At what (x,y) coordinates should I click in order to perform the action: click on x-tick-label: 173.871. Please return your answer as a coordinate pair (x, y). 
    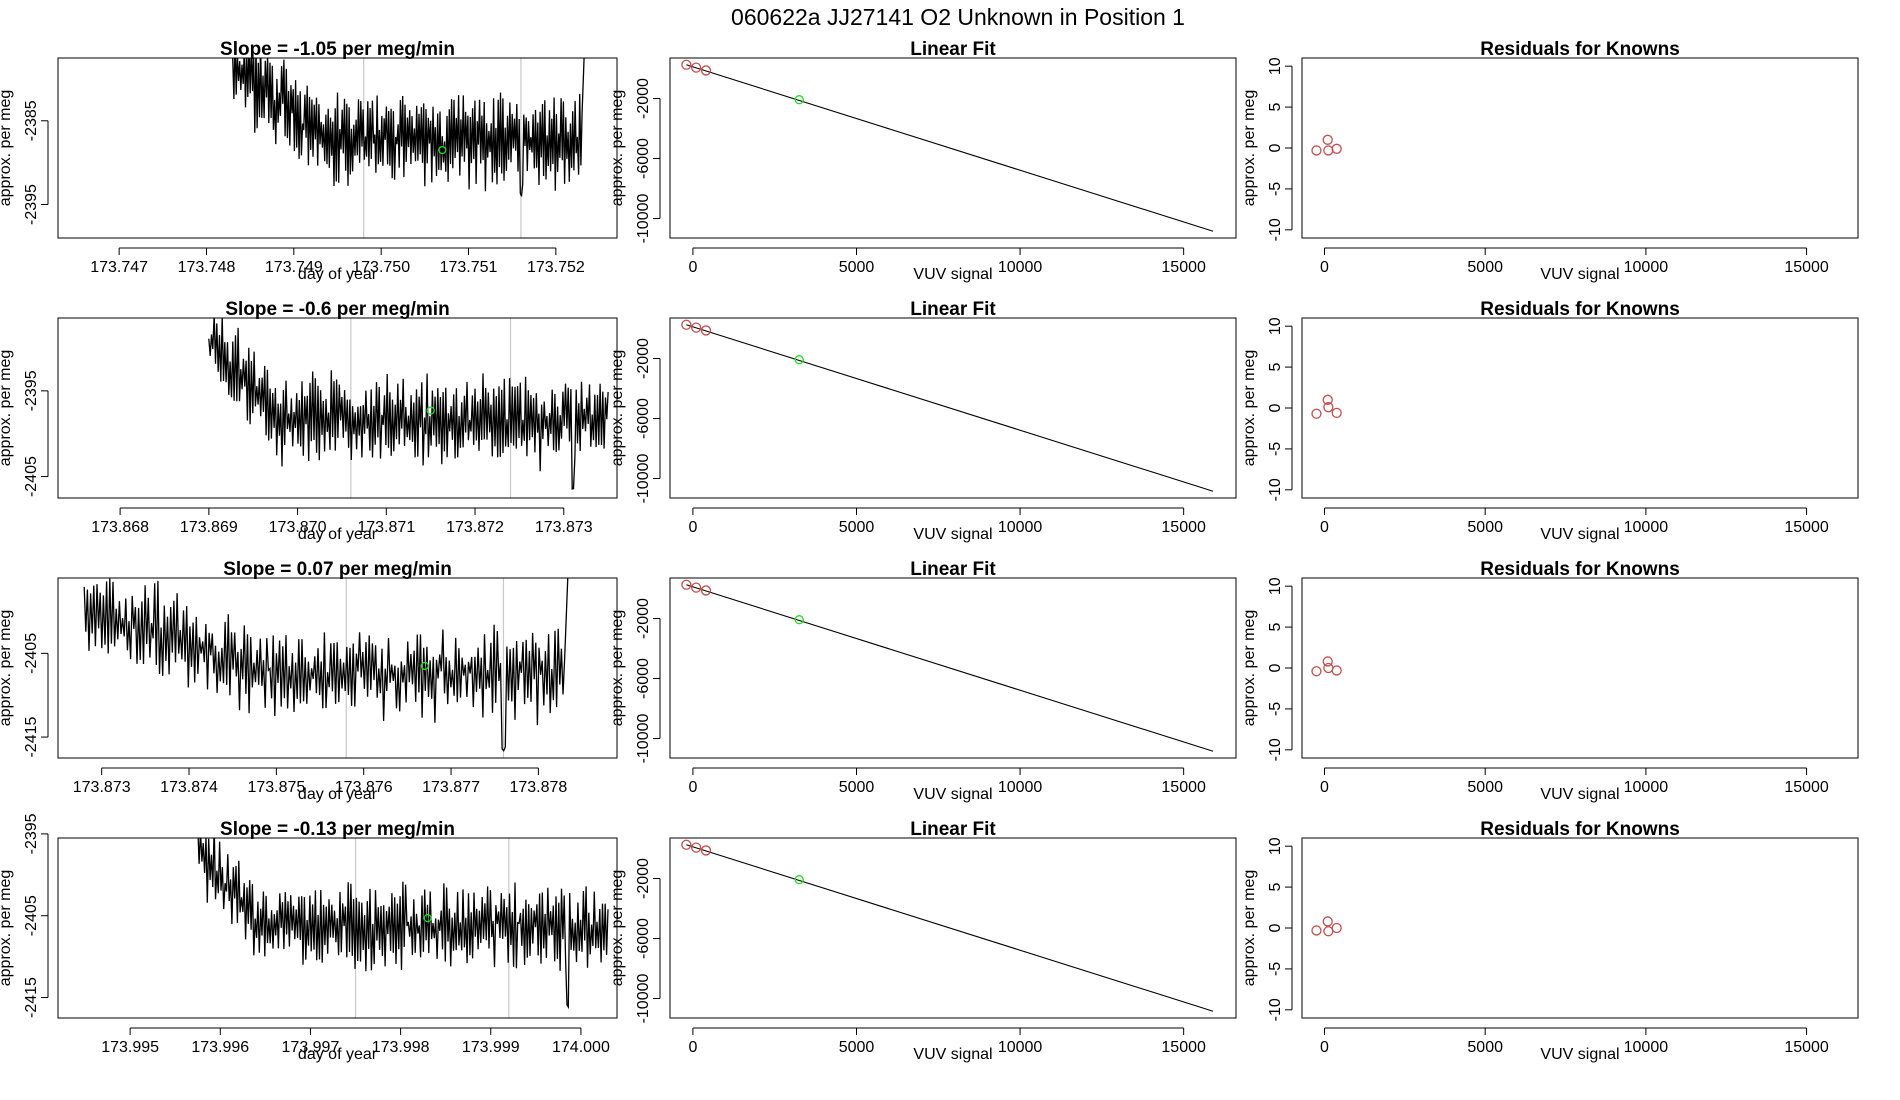
    Looking at the image, I should click on (386, 527).